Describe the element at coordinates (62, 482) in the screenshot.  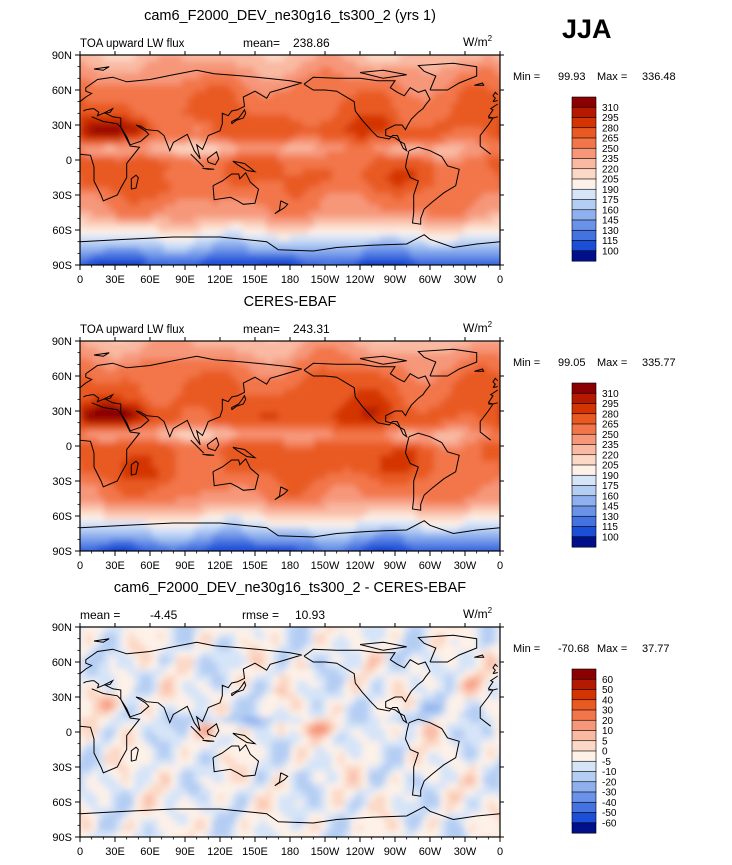
I see `y-tick-label: 30S` at that location.